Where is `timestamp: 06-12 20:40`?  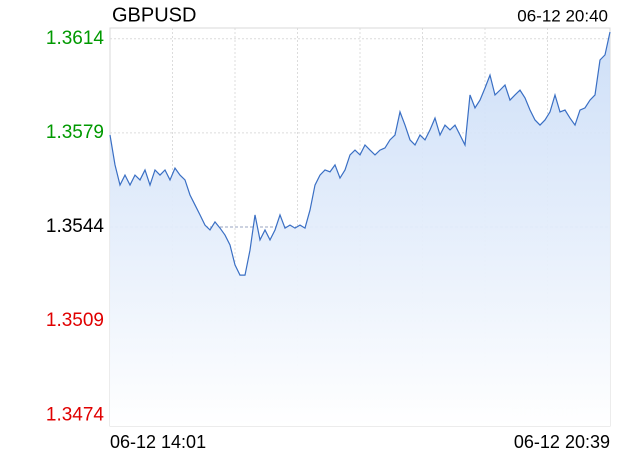
timestamp: 06-12 20:40 is located at coordinates (562, 15).